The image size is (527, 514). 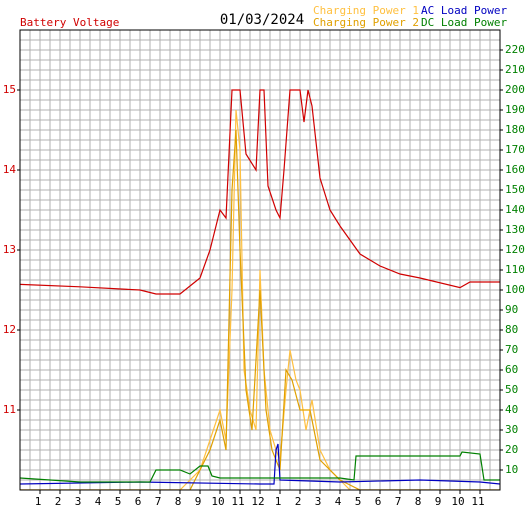 I want to click on y2-tick-label: 110, so click(x=515, y=269).